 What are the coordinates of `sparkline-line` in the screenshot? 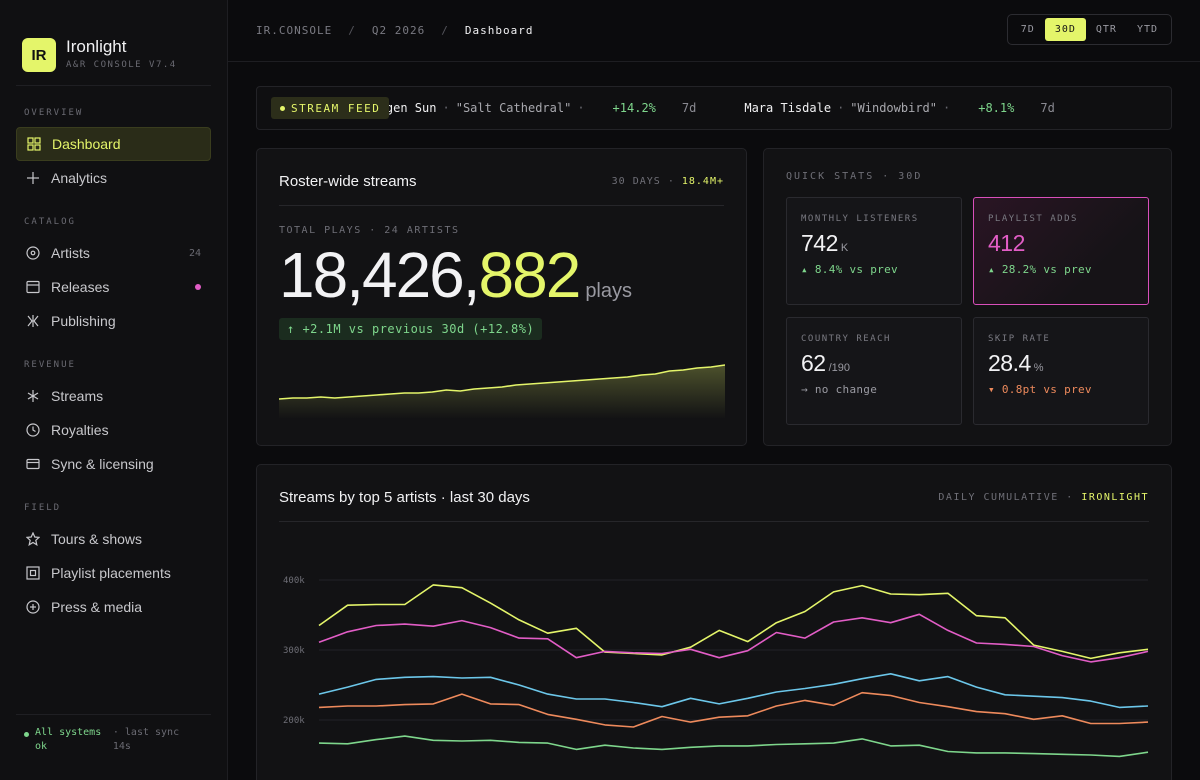 It's located at (502, 382).